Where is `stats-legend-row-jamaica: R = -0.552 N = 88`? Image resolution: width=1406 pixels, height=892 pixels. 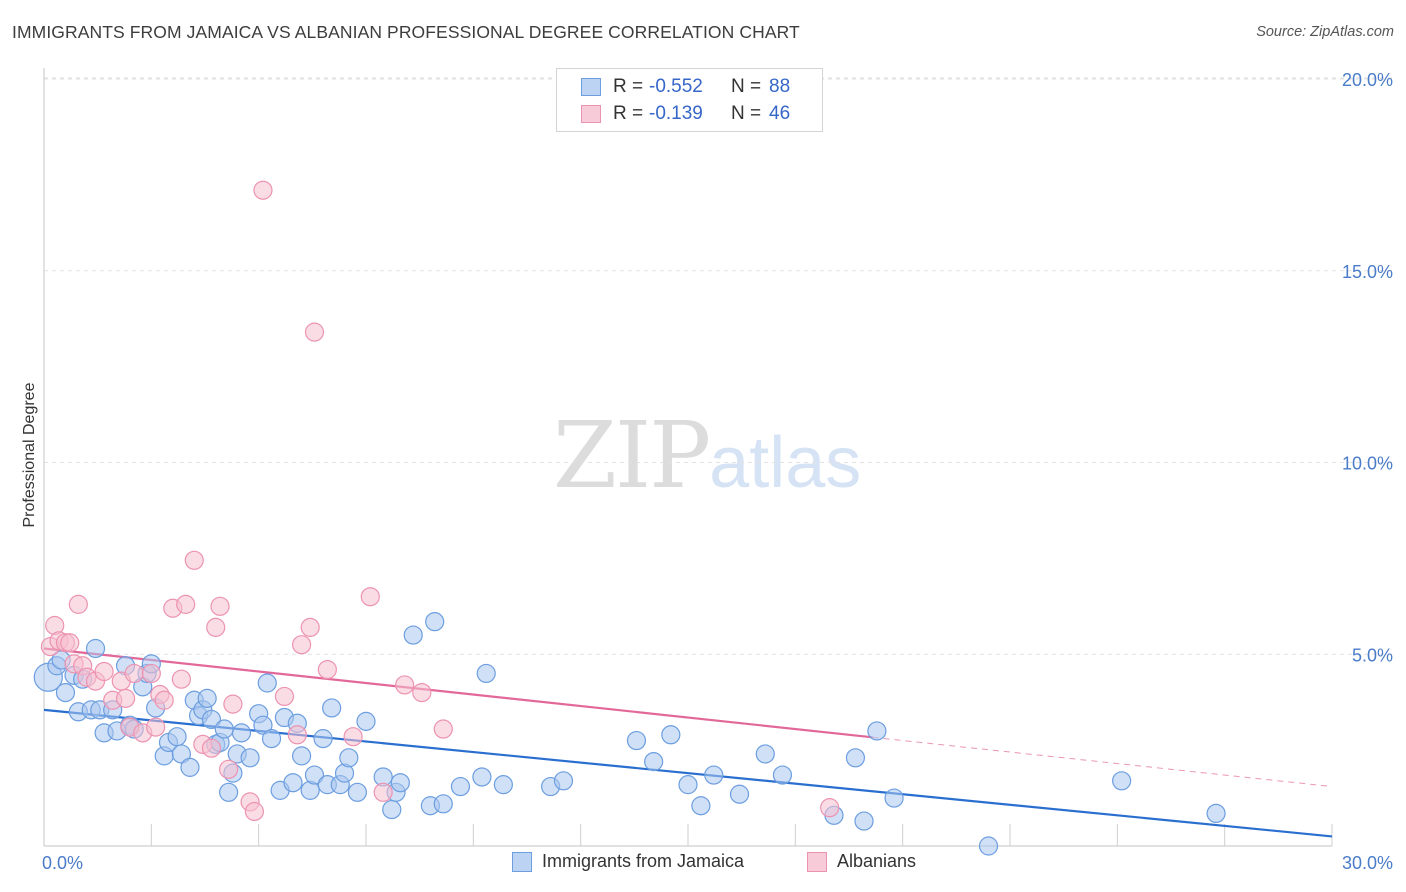
stats-legend-row-jamaica: R = -0.552 N = 88 is located at coordinates (685, 87).